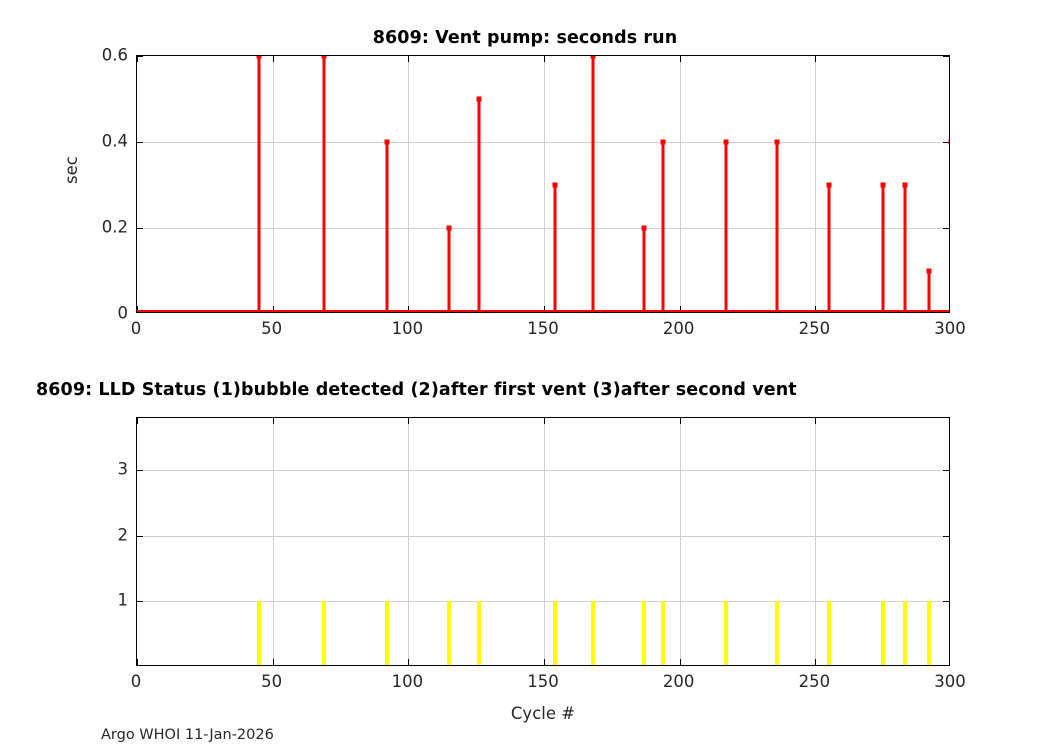 The image size is (1050, 750). What do you see at coordinates (543, 681) in the screenshot?
I see `x-tick-label: 150` at bounding box center [543, 681].